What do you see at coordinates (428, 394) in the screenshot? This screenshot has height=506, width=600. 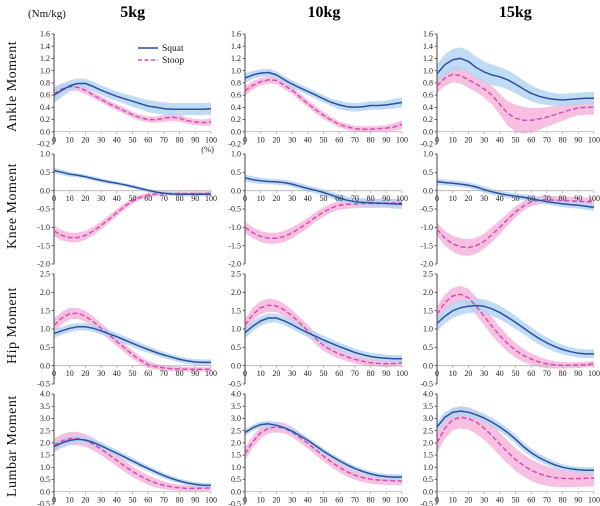 I see `y-tick-label: 4.0` at bounding box center [428, 394].